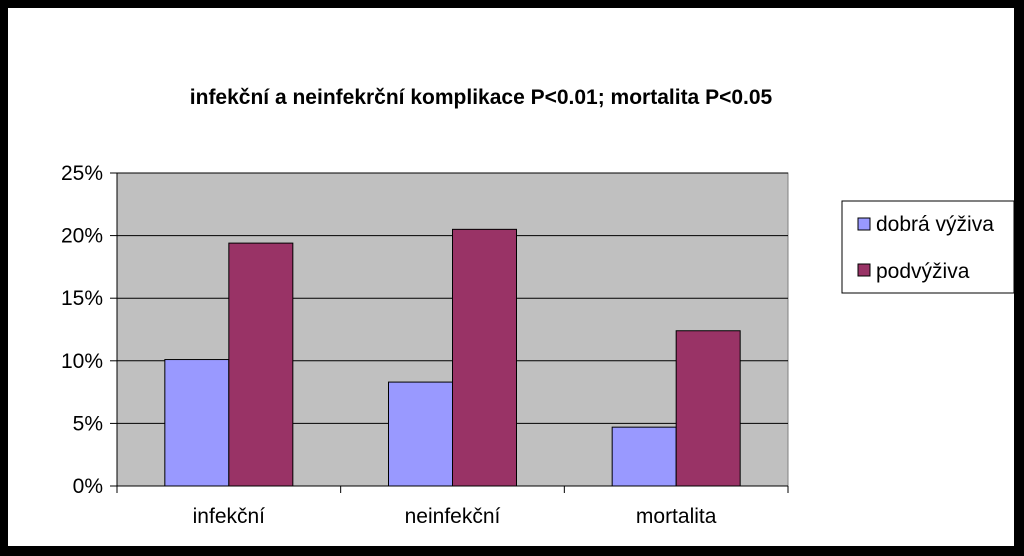 The height and width of the screenshot is (556, 1024). I want to click on y-tick-label: 20%, so click(82, 236).